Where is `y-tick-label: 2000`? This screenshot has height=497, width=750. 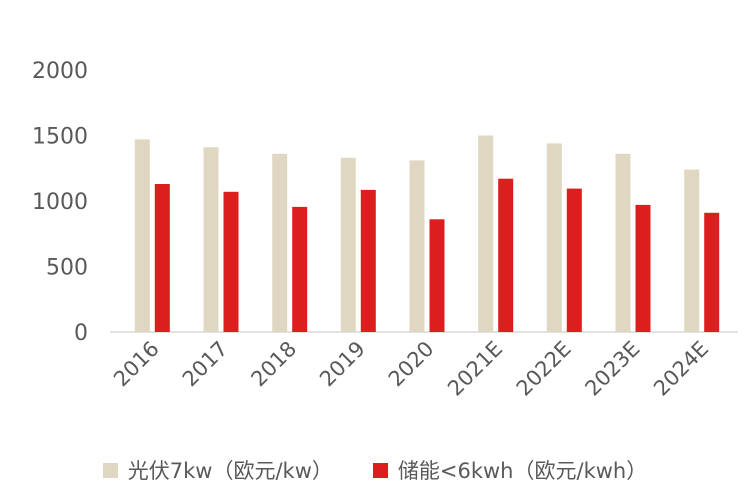
y-tick-label: 2000 is located at coordinates (60, 71).